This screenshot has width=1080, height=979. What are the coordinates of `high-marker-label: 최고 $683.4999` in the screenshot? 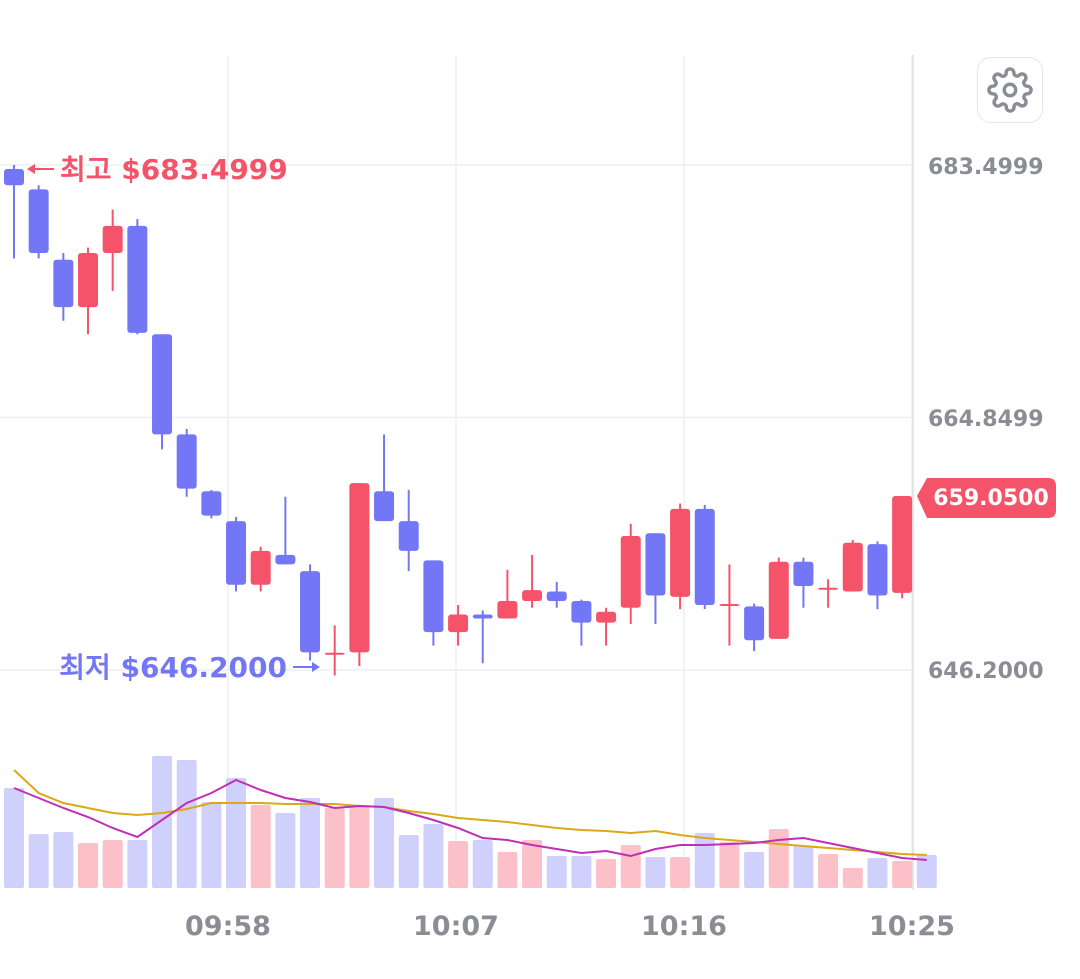 It's located at (174, 169).